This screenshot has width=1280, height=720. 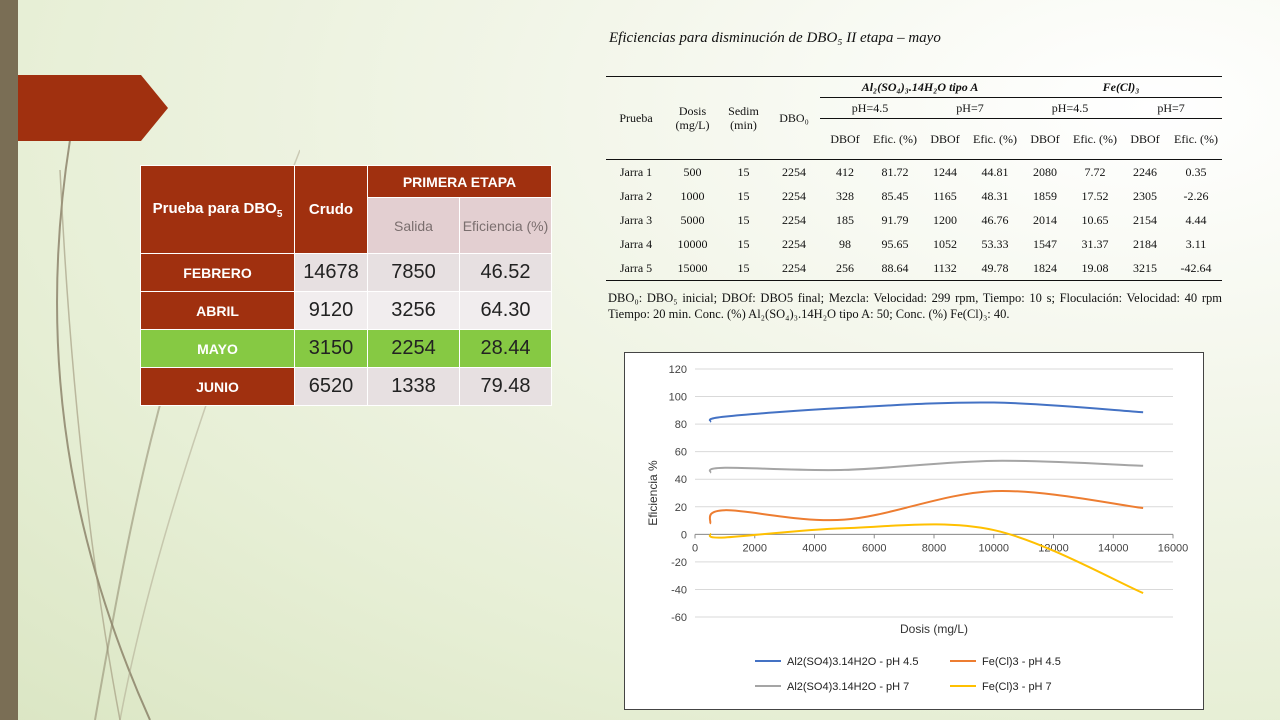 What do you see at coordinates (945, 268) in the screenshot?
I see `table-cell: 1132` at bounding box center [945, 268].